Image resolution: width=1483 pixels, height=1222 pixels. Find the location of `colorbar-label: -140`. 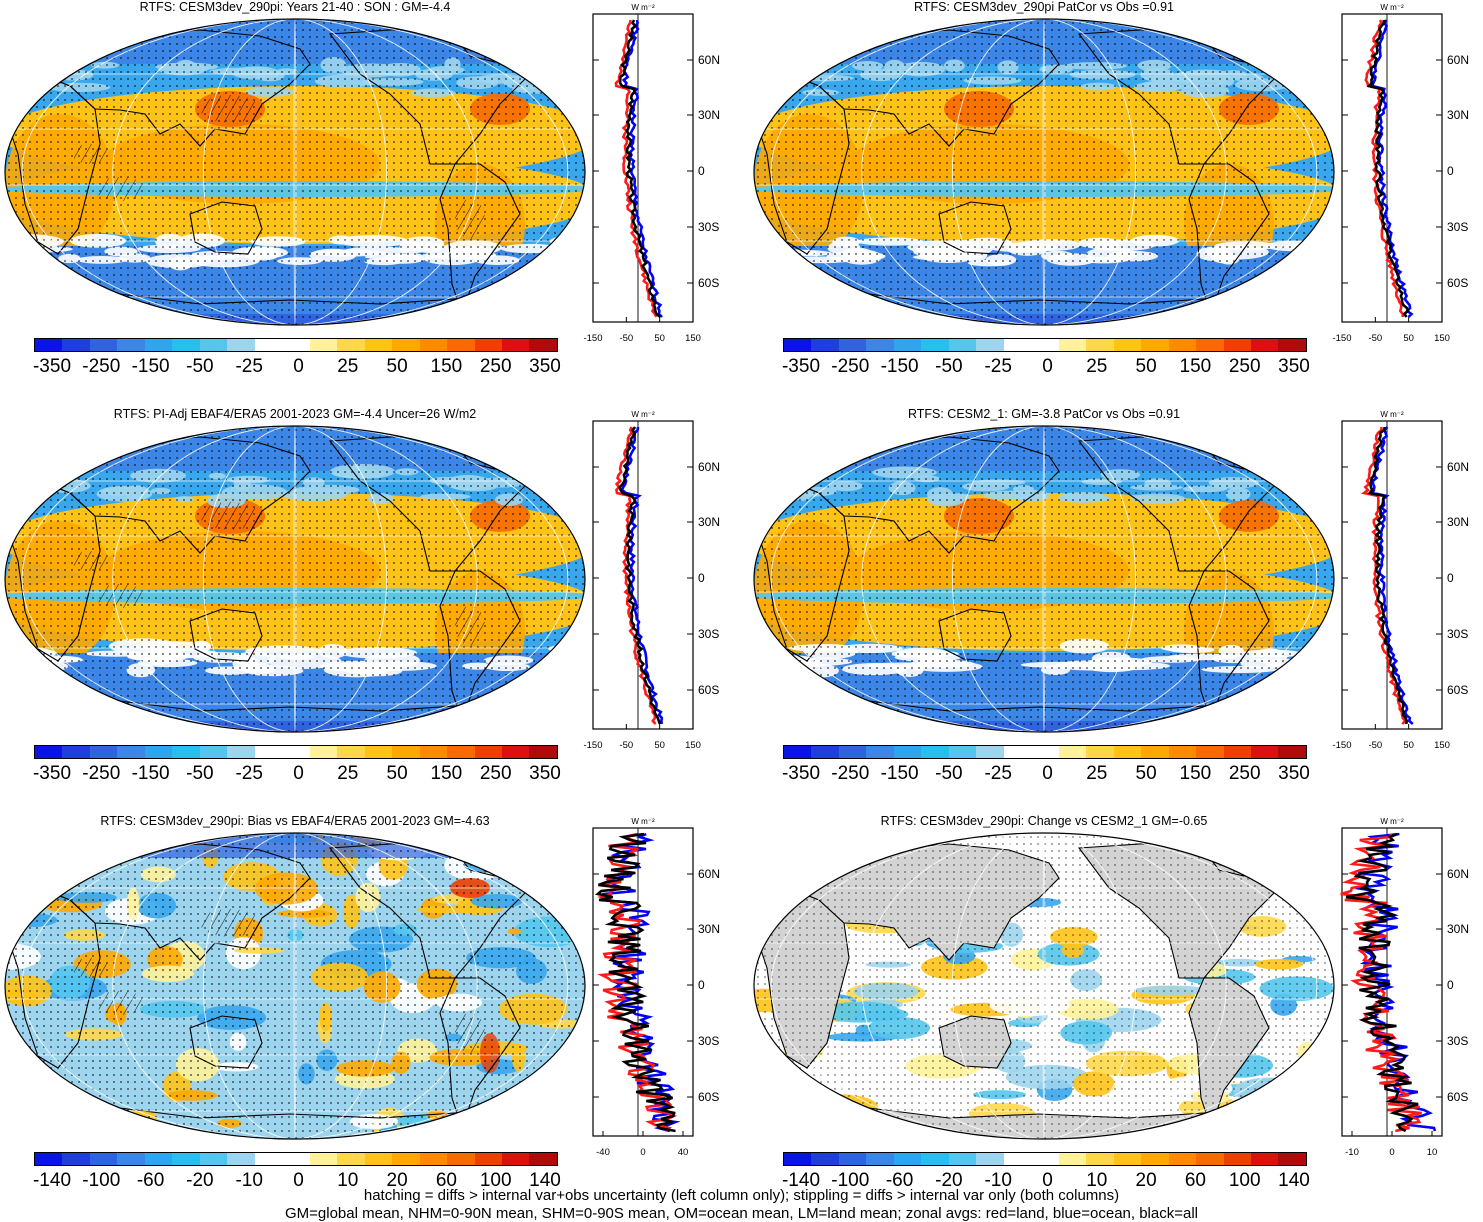

colorbar-label: -140 is located at coordinates (52, 1180).